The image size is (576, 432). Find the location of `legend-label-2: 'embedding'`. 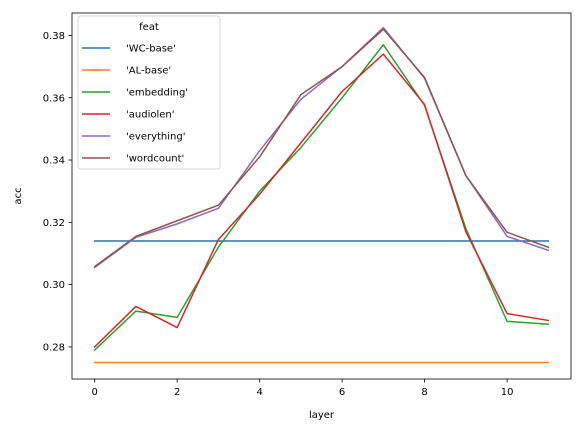

legend-label-2: 'embedding' is located at coordinates (157, 93).